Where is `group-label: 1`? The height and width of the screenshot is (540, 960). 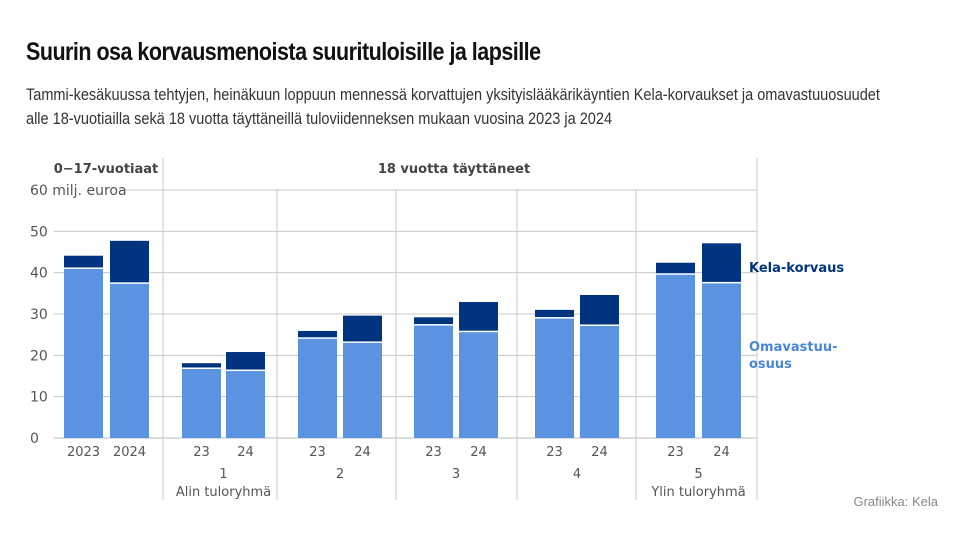
group-label: 1 is located at coordinates (223, 474).